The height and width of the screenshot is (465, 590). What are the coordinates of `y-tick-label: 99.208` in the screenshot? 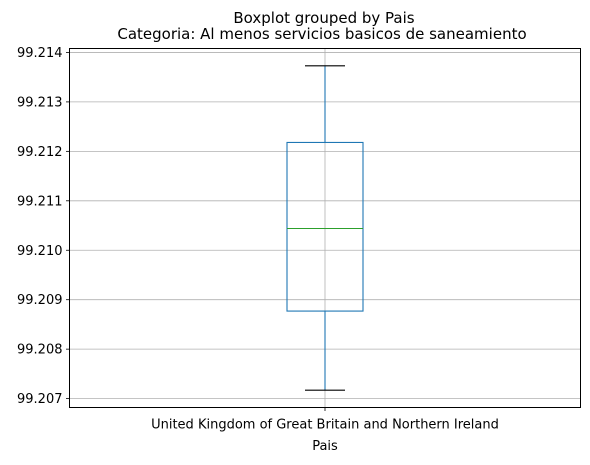 It's located at (40, 350).